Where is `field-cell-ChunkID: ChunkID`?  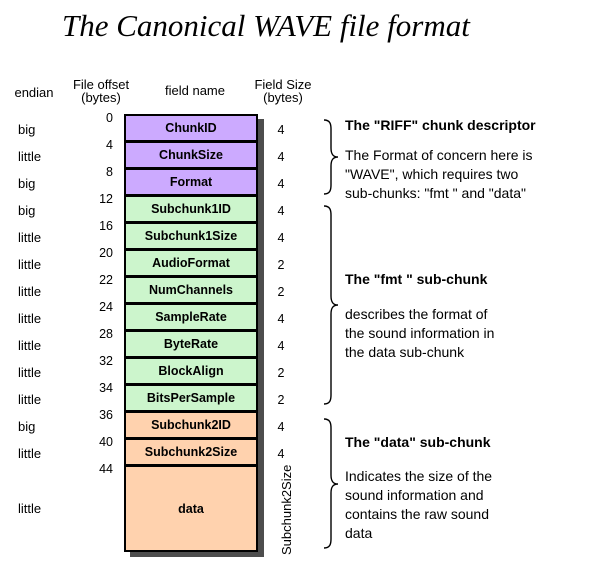
field-cell-ChunkID: ChunkID is located at coordinates (191, 129).